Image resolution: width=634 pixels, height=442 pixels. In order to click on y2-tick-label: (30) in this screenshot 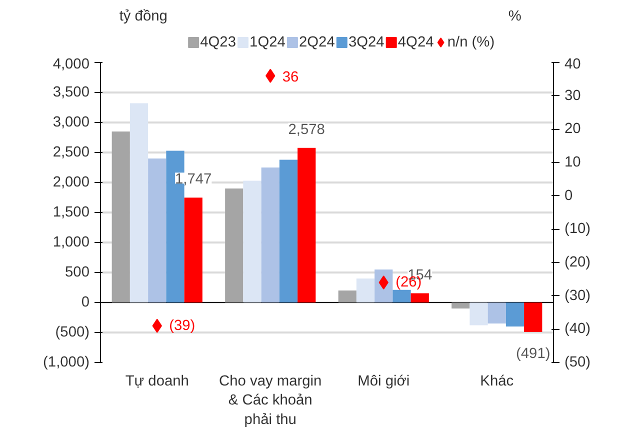, I will do `click(577, 296)`.